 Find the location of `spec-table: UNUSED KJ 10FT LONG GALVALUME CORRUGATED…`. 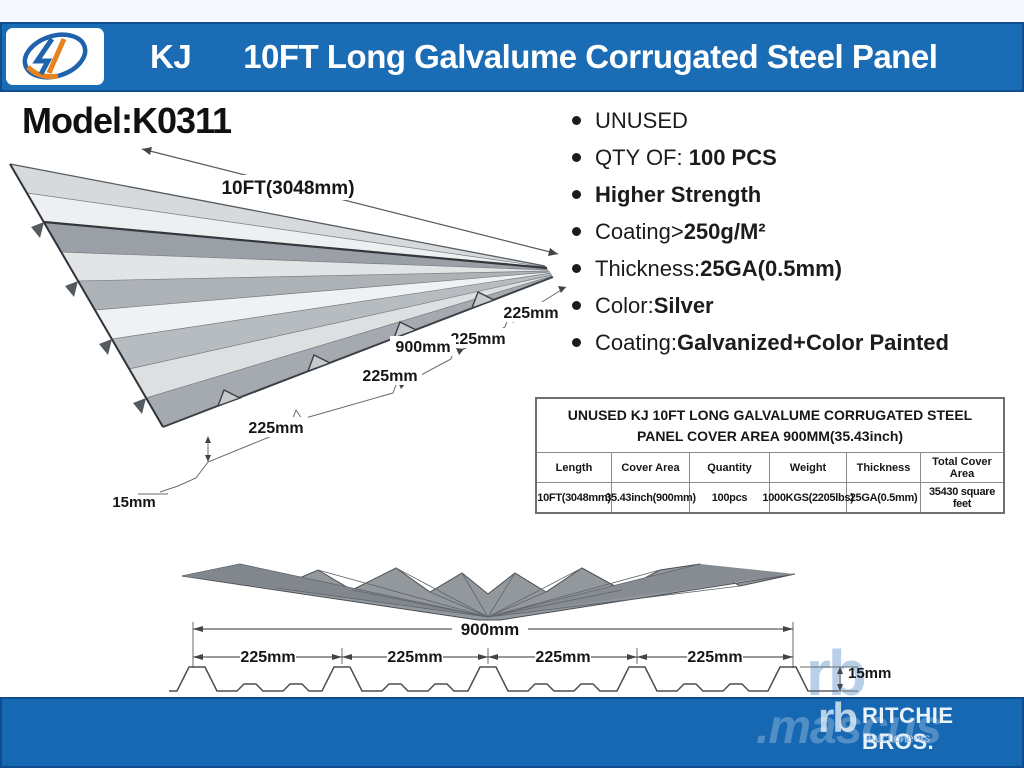

spec-table: UNUSED KJ 10FT LONG GALVALUME CORRUGATED… is located at coordinates (770, 455).